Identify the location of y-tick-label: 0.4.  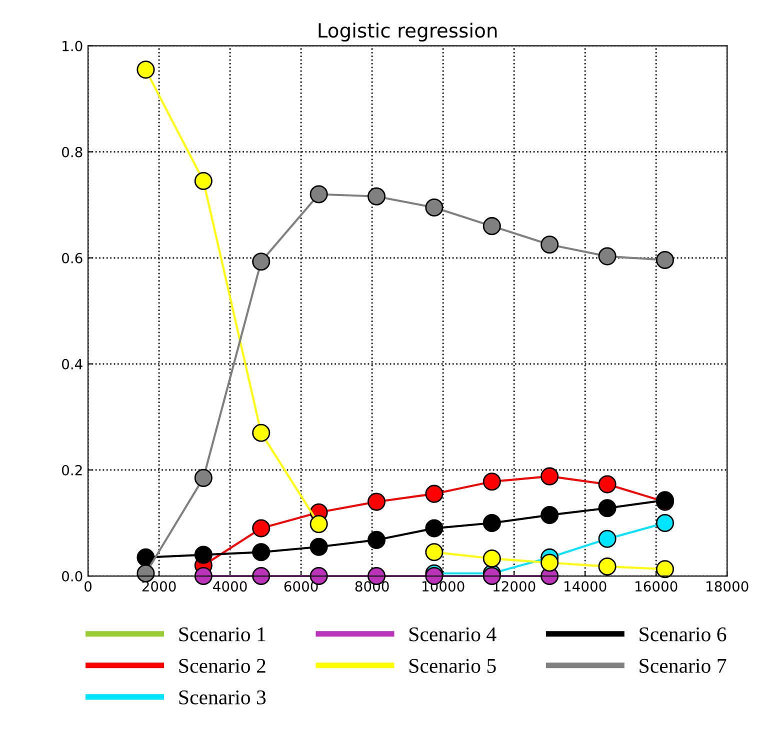
(72, 364).